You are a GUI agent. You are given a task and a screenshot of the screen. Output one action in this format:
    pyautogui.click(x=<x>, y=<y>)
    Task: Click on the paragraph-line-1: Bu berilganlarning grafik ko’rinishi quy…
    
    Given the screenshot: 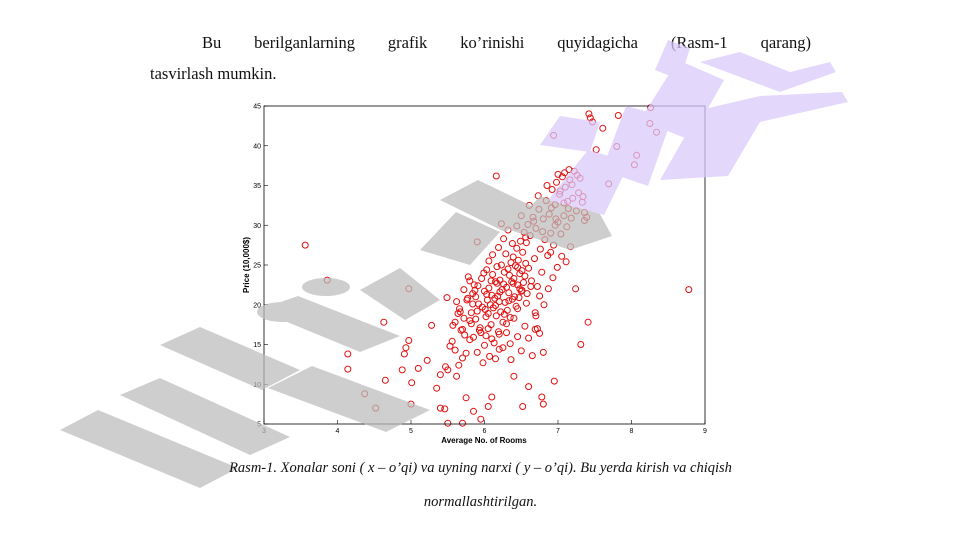 What is the action you would take?
    pyautogui.click(x=506, y=42)
    